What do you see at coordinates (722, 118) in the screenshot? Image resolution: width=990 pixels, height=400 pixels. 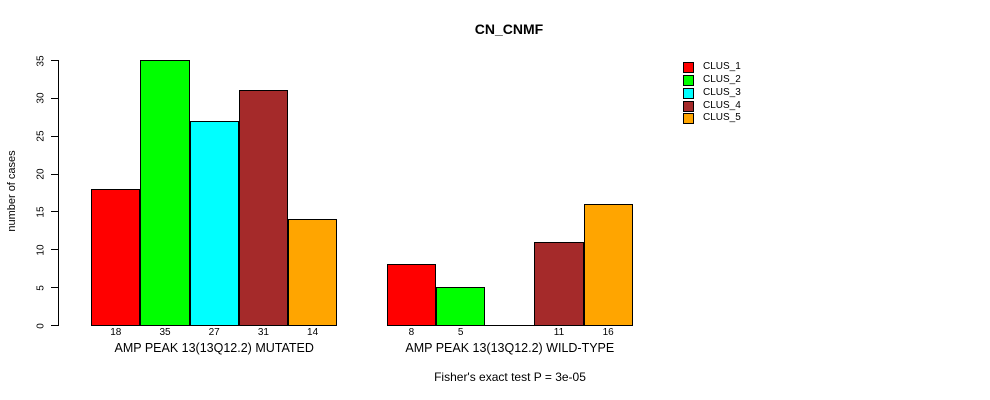 I see `legend-label: CLUS_5` at bounding box center [722, 118].